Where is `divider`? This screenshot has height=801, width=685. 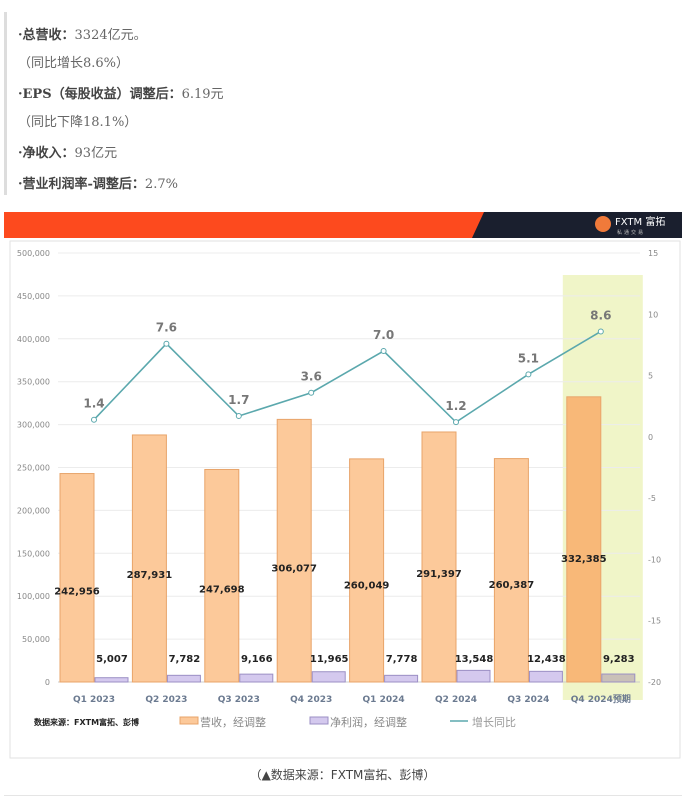
divider is located at coordinates (343, 795).